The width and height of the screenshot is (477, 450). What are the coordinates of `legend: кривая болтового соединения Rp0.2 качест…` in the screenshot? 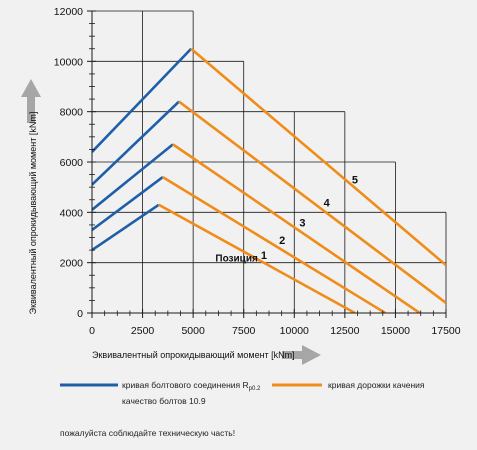 It's located at (242, 393).